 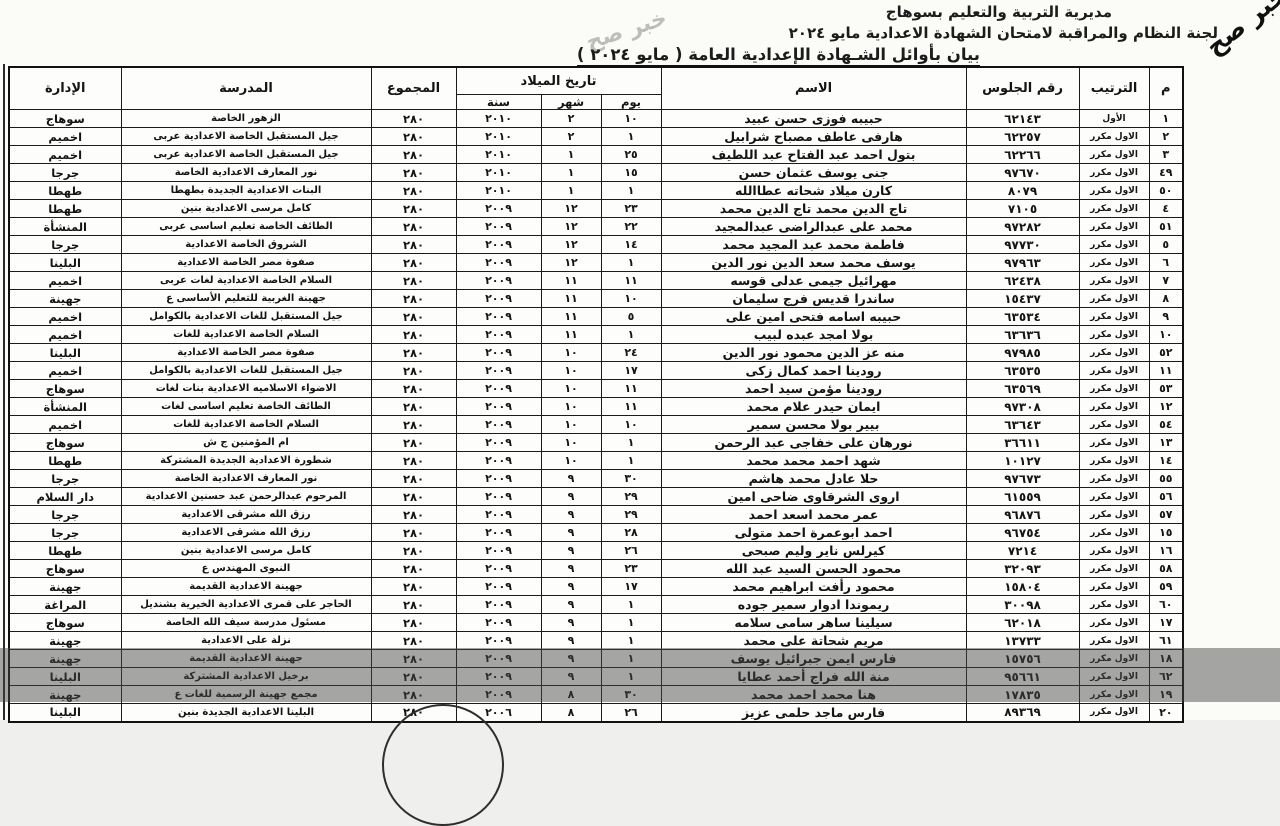 What do you see at coordinates (65, 155) in the screenshot?
I see `cell-district: اخميم` at bounding box center [65, 155].